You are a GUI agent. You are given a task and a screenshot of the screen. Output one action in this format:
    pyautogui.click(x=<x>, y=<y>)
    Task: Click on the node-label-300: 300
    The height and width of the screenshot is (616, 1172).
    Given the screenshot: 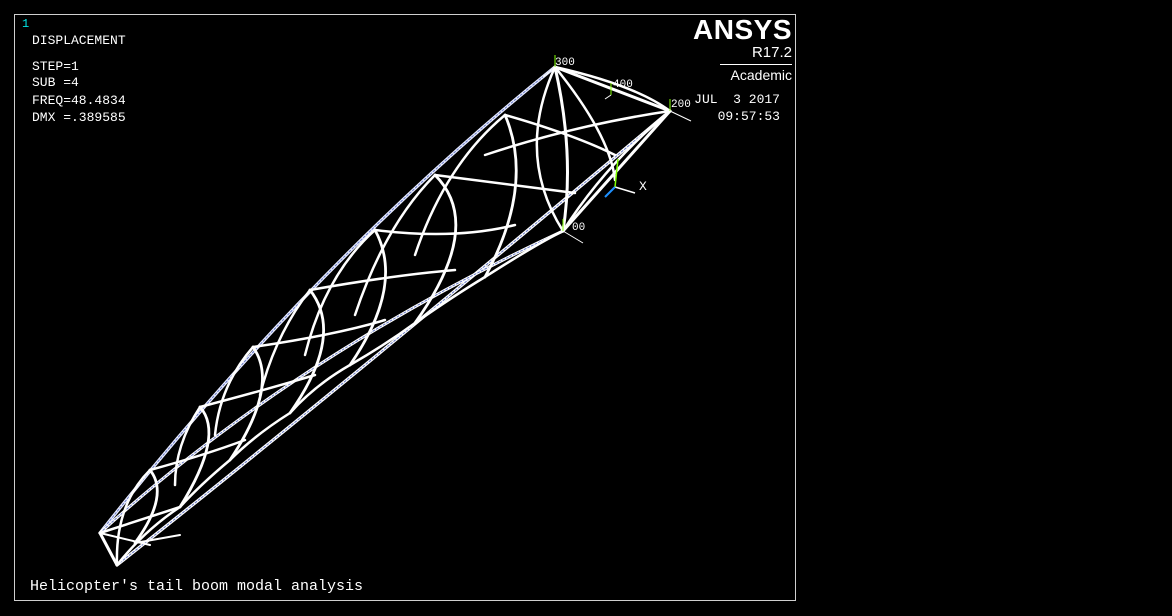 What is the action you would take?
    pyautogui.click(x=565, y=63)
    